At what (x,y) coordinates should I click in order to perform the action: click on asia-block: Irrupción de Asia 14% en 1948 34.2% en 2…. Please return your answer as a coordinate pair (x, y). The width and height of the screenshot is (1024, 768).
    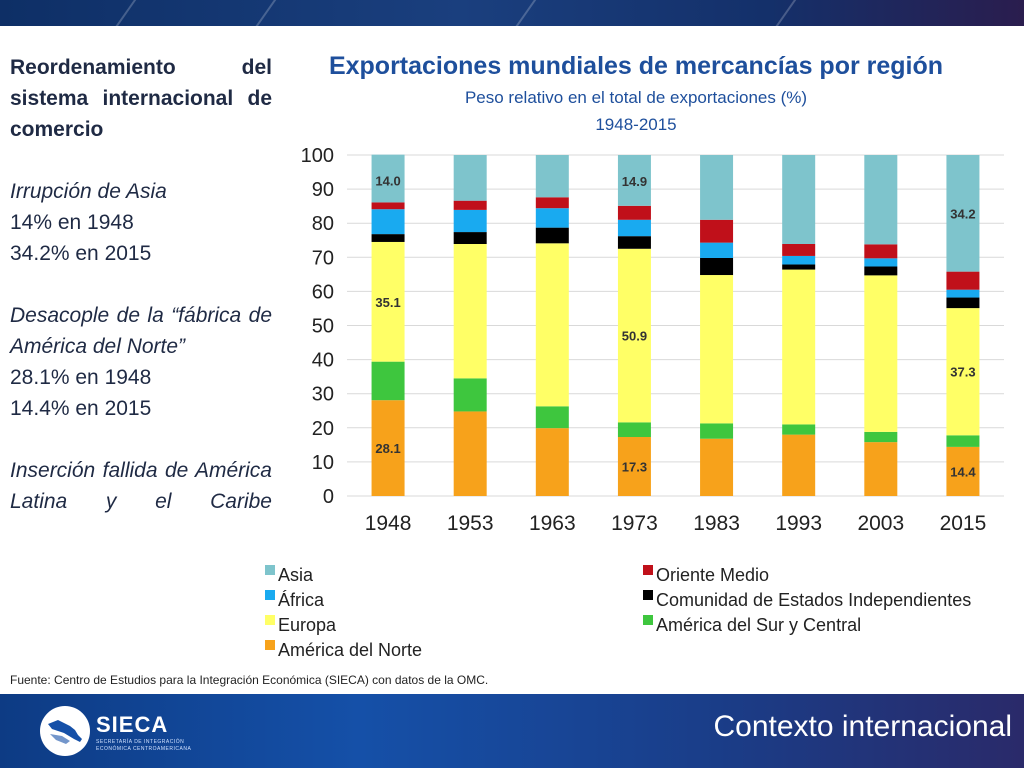
    Looking at the image, I should click on (141, 222).